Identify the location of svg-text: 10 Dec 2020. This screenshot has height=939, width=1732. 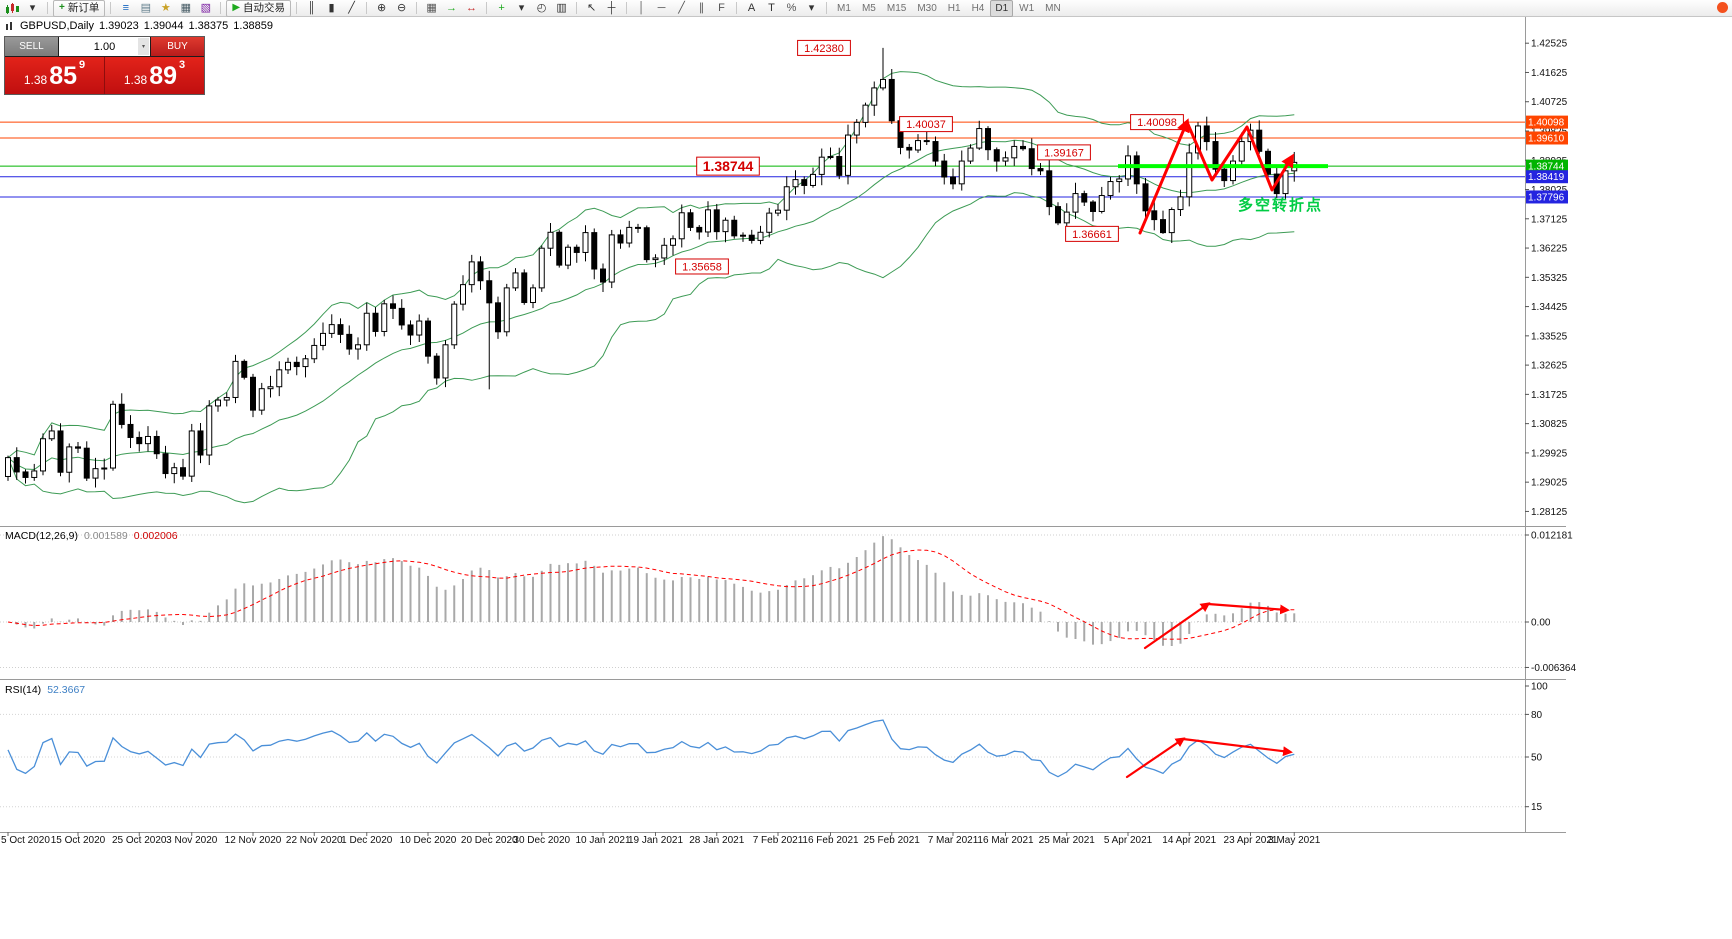
(428, 840).